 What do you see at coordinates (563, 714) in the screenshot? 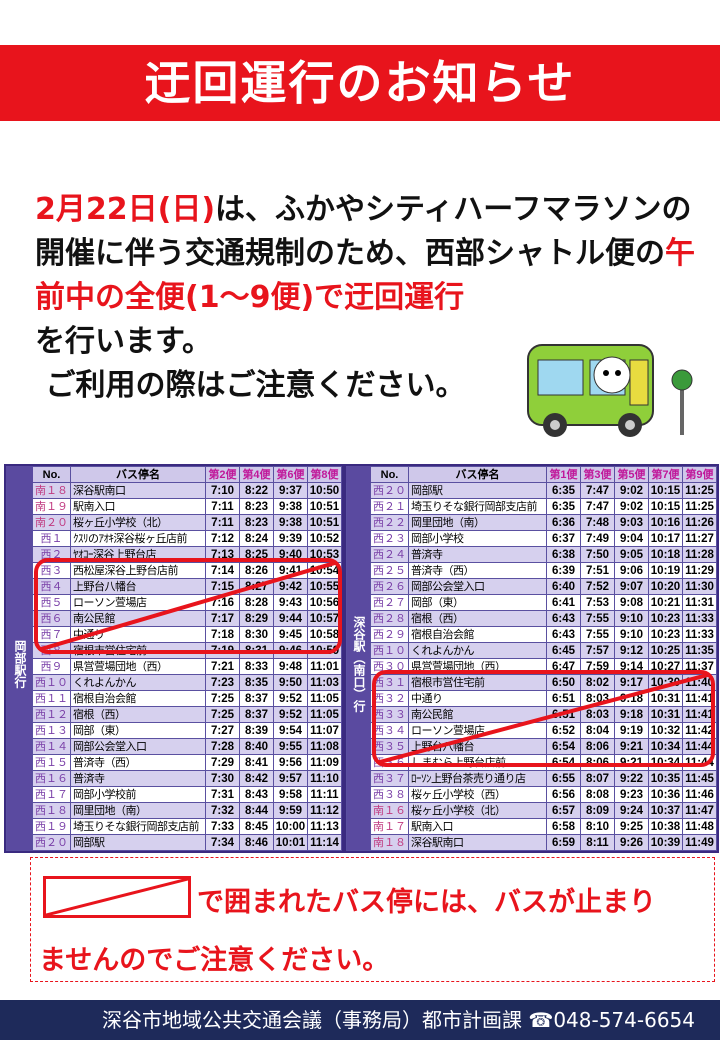
I see `departure-time: 6:51` at bounding box center [563, 714].